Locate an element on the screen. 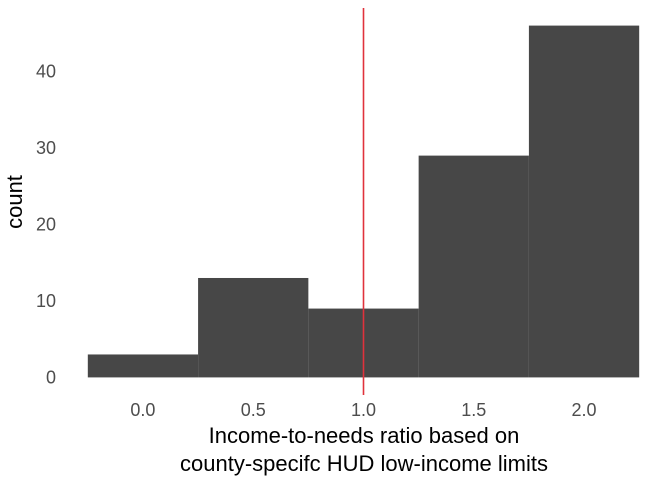  x-axis-title-line-1: Income-to-needs ratio based on is located at coordinates (364, 435).